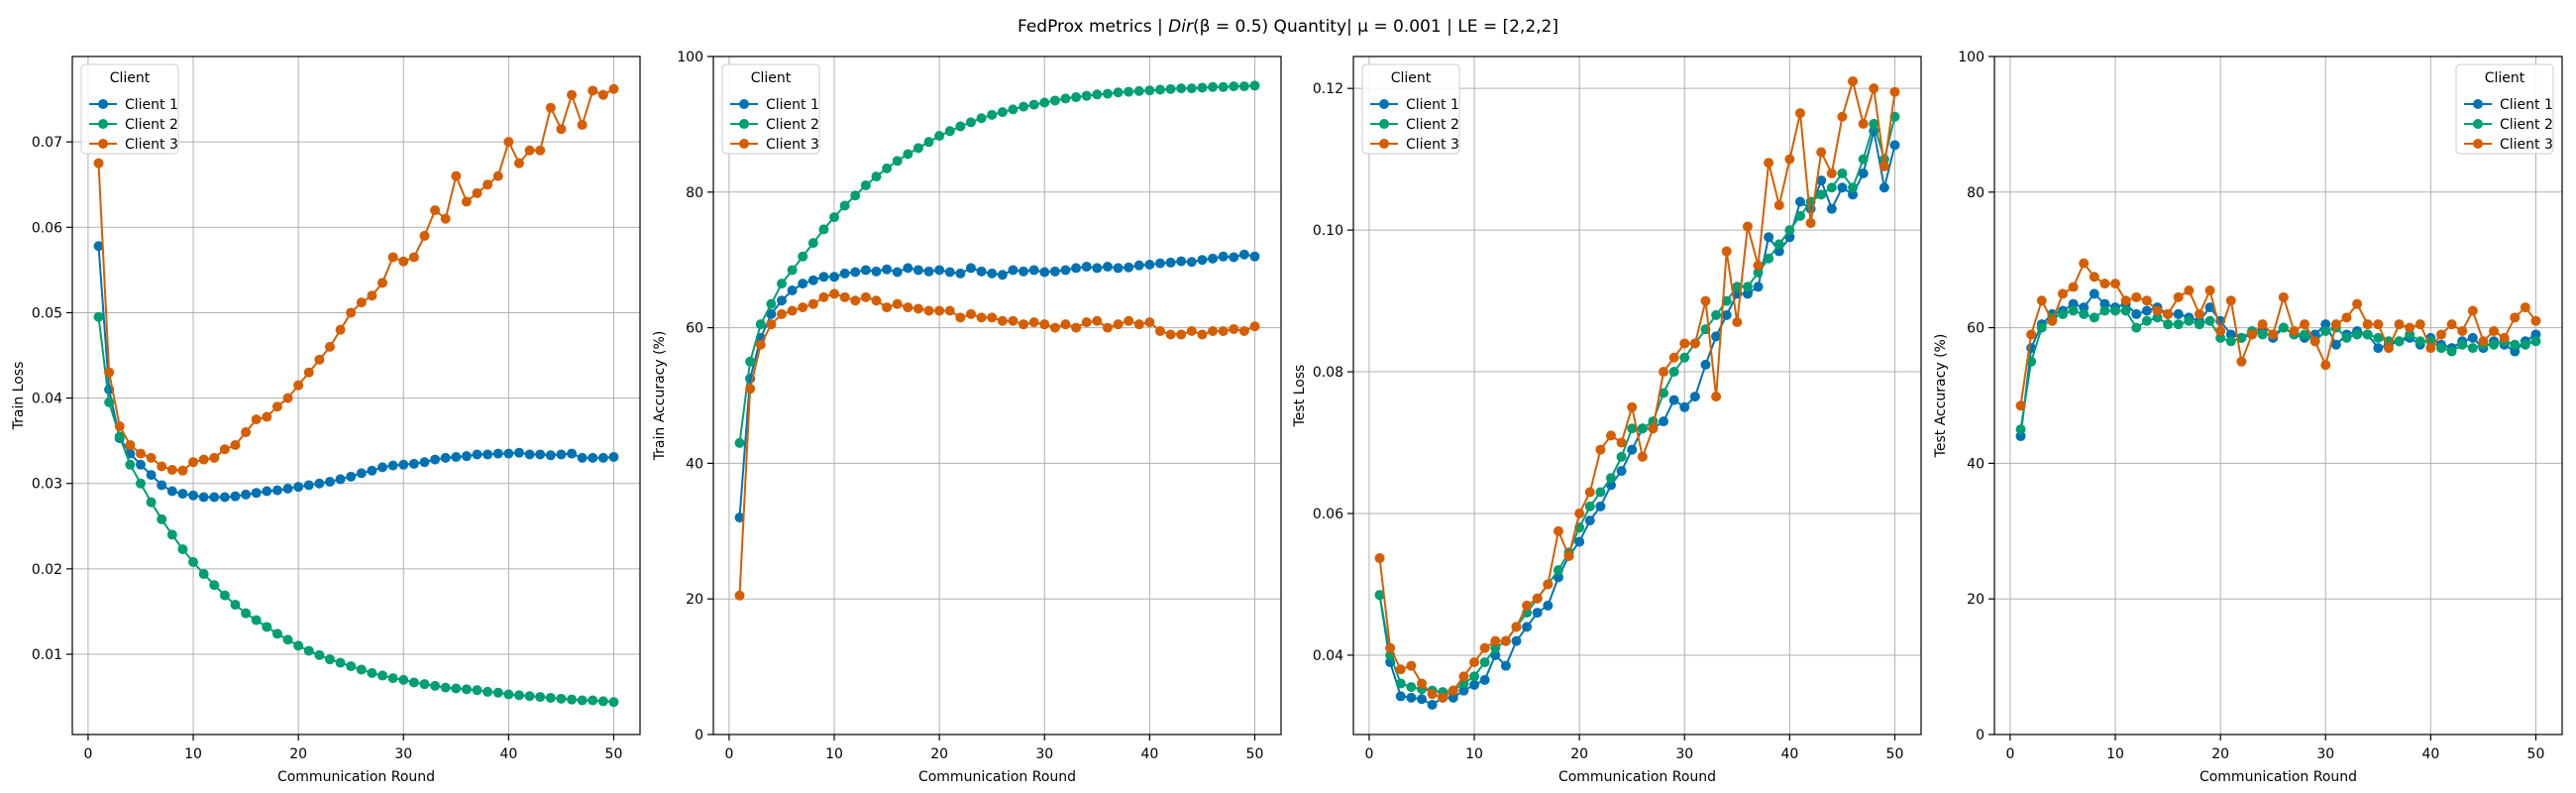  I want to click on y-tick-label: 0, so click(1980, 735).